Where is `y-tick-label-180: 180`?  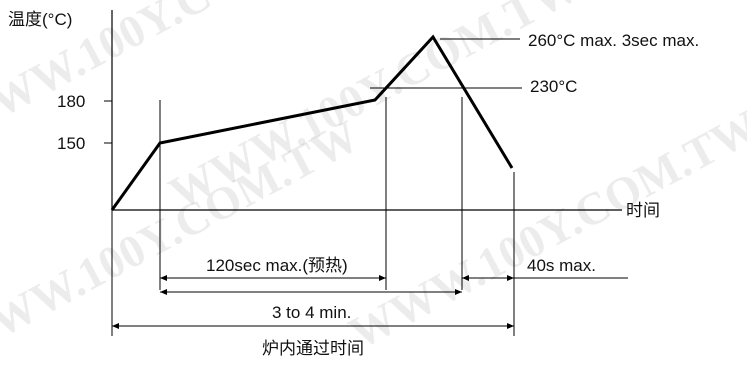 y-tick-label-180: 180 is located at coordinates (71, 101).